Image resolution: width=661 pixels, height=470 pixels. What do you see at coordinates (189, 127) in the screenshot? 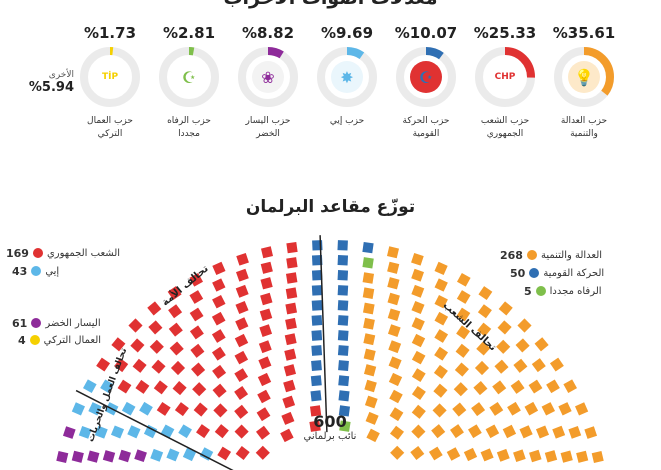
I see `party-name: حزب الرفاه مجددا` at bounding box center [189, 127].